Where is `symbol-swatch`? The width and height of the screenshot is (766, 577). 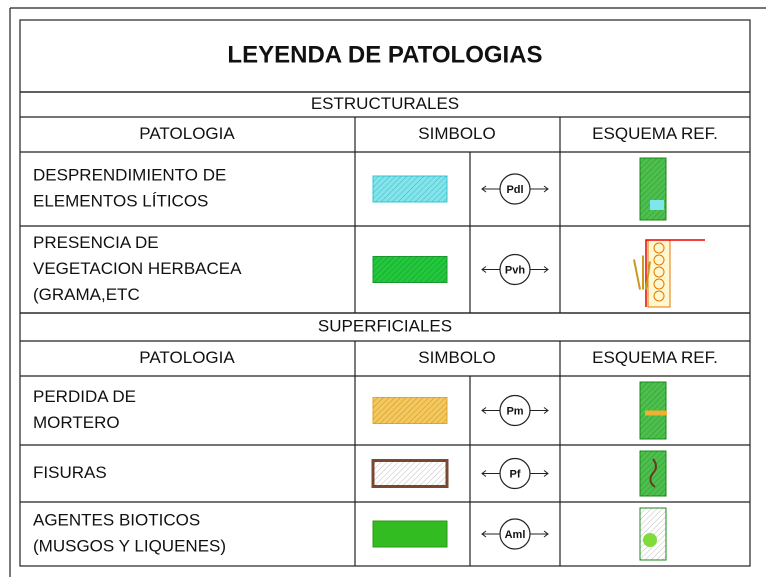
symbol-swatch is located at coordinates (410, 534).